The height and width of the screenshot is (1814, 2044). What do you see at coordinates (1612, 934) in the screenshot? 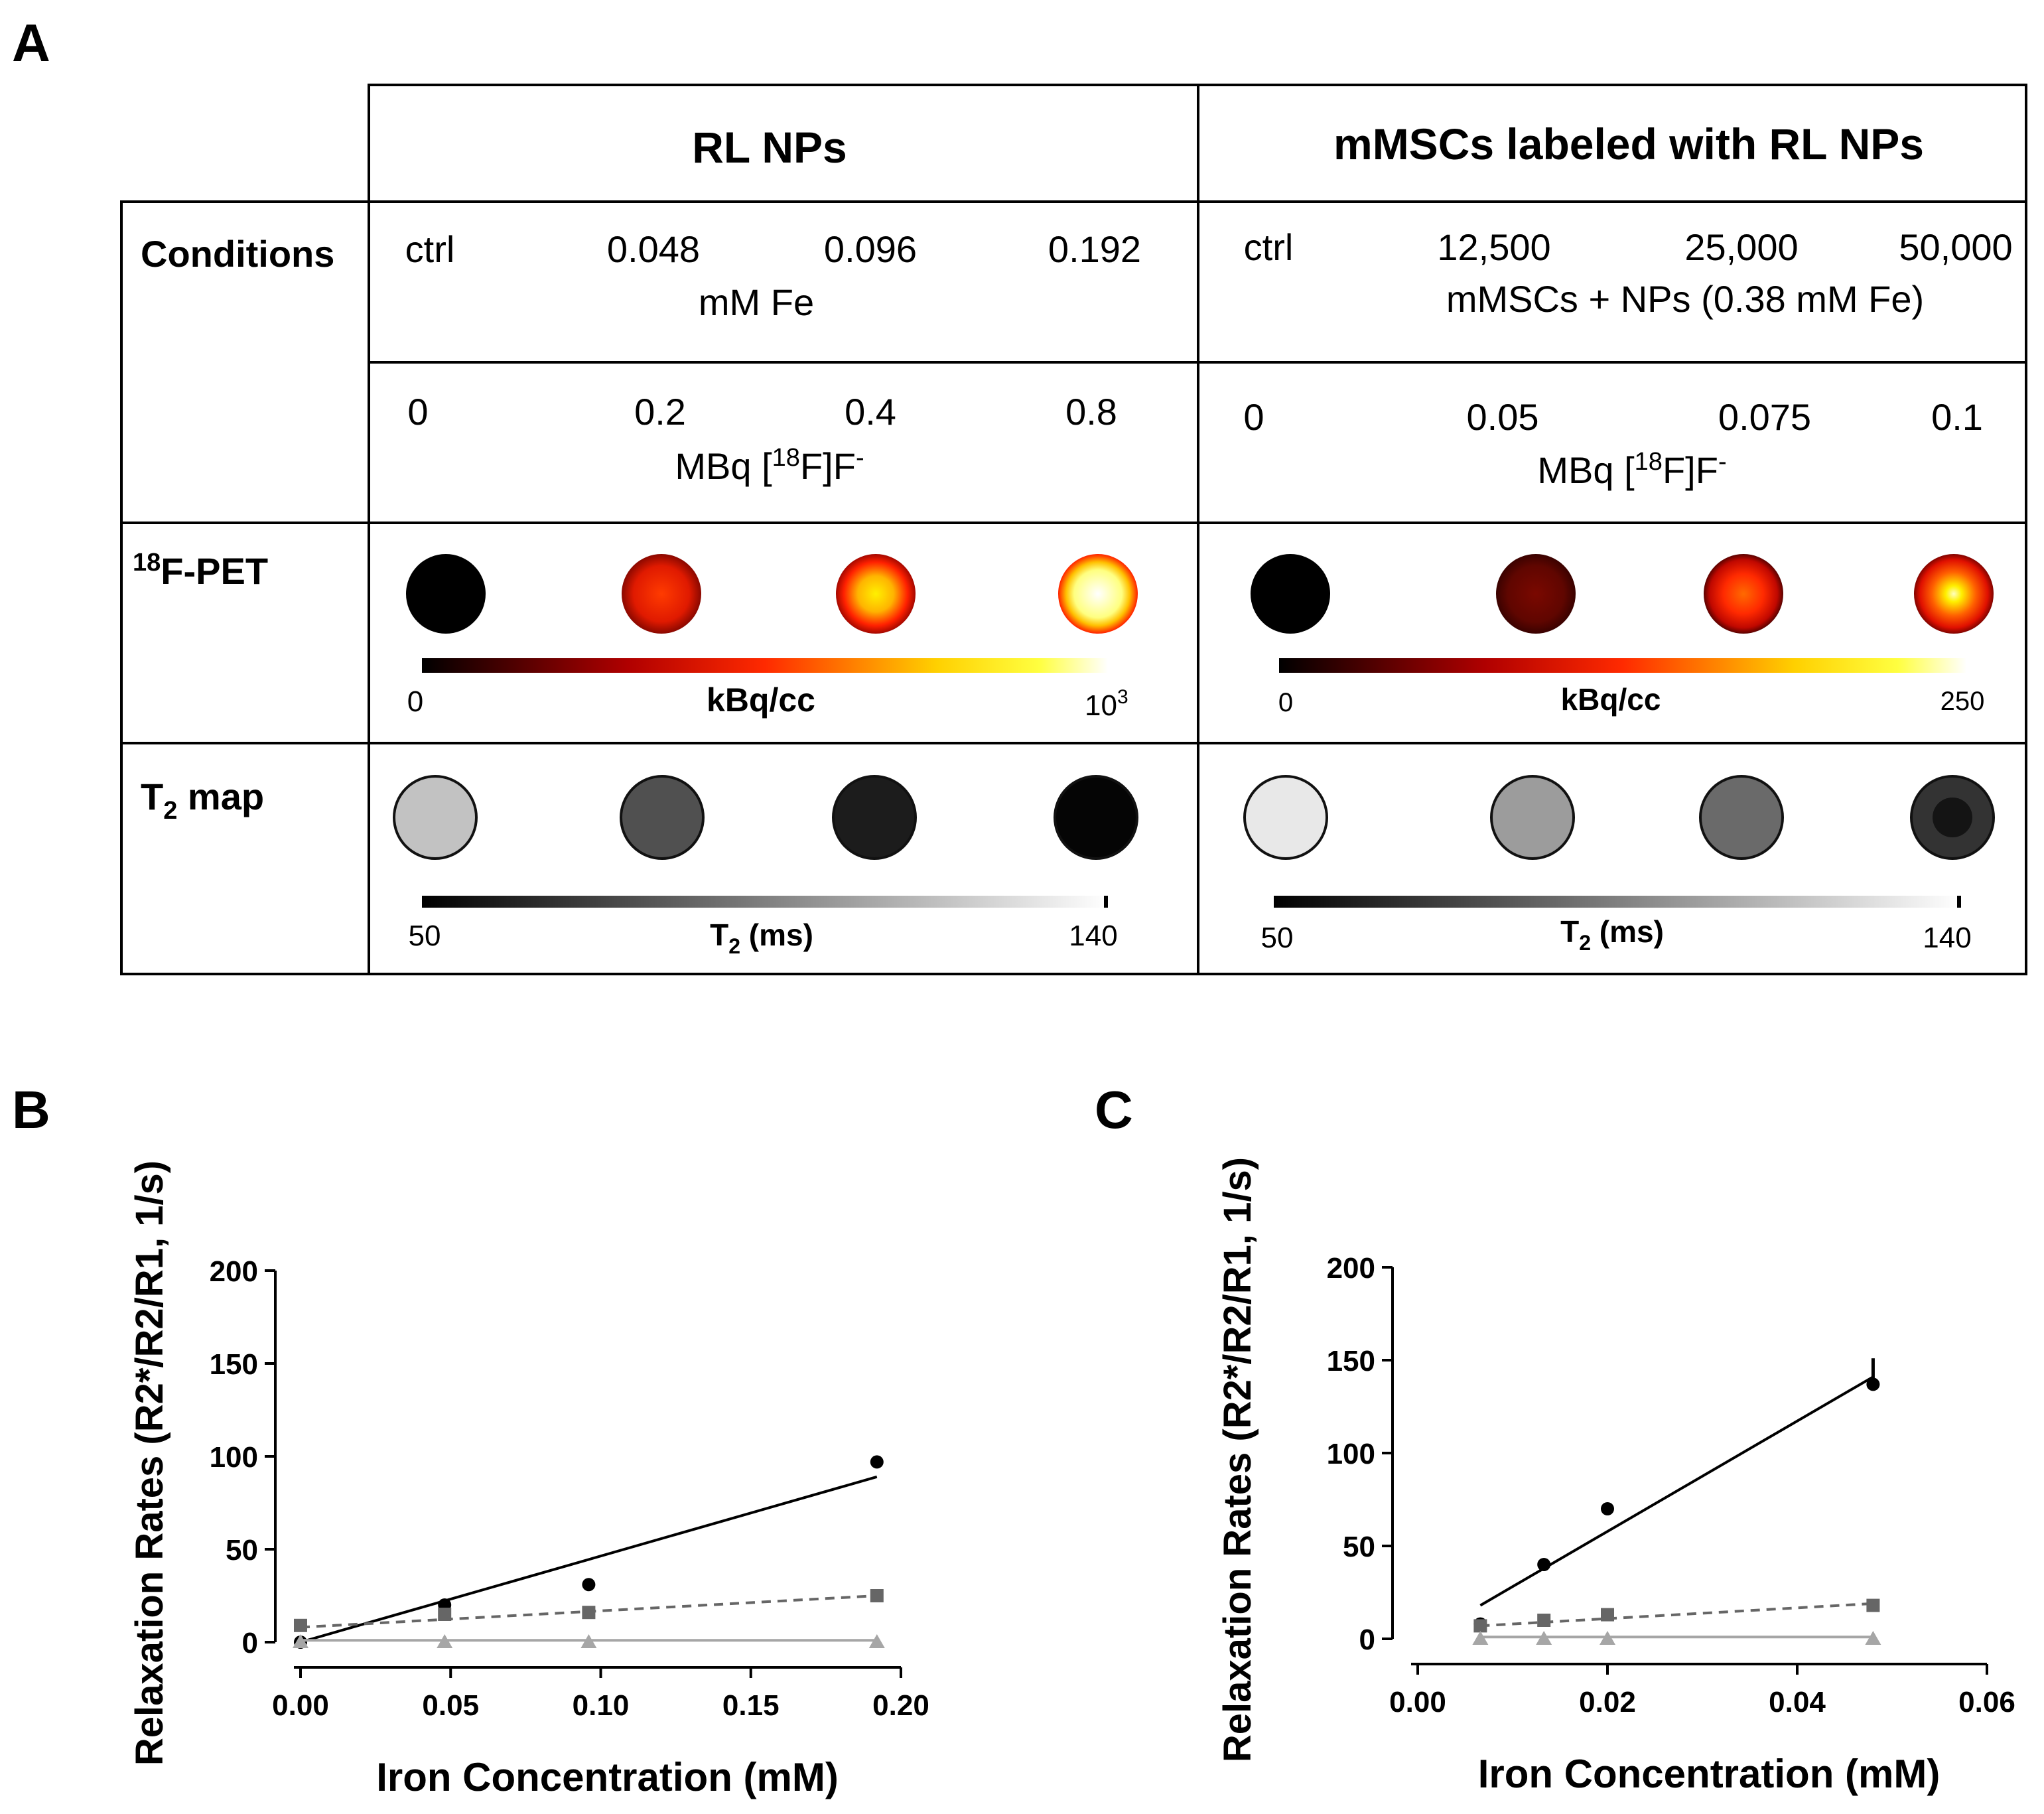
I see `t2-mmsc-scale-label: T2 (ms)` at bounding box center [1612, 934].